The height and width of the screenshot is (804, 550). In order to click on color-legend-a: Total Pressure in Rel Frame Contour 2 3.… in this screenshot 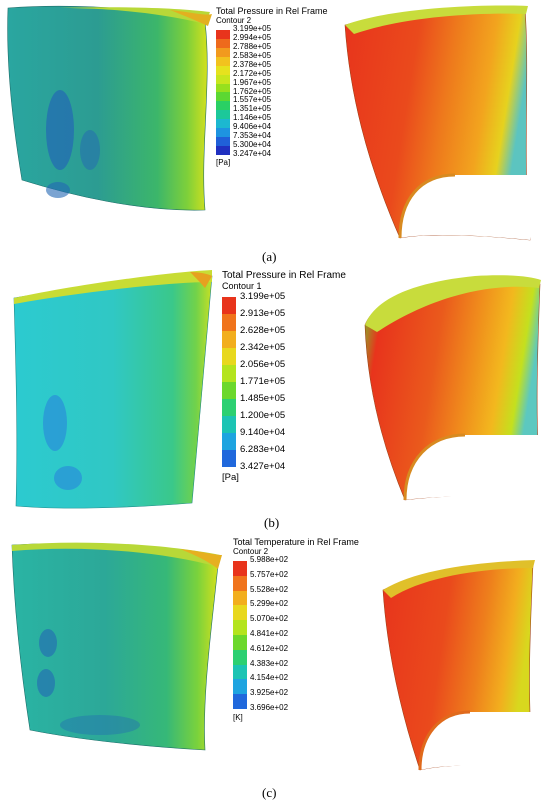, I will do `click(272, 86)`.